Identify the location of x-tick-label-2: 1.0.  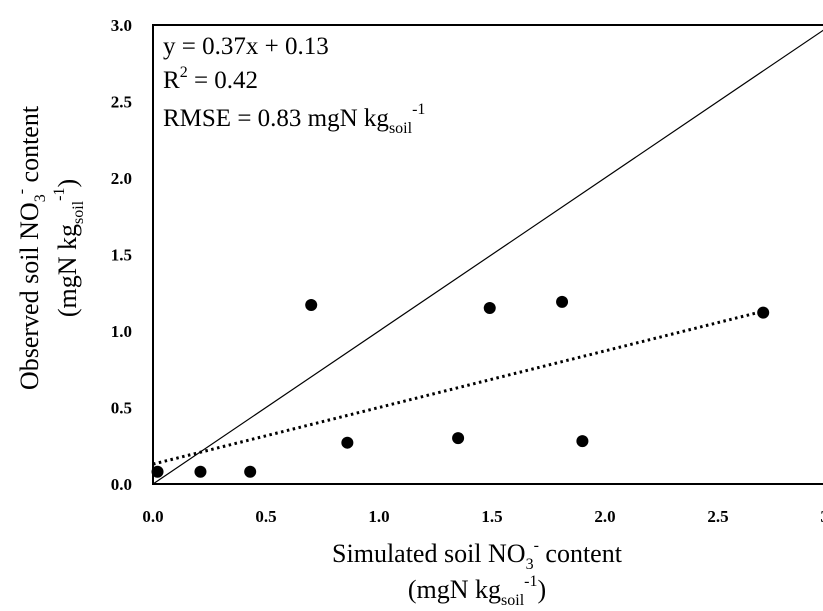
(378, 516).